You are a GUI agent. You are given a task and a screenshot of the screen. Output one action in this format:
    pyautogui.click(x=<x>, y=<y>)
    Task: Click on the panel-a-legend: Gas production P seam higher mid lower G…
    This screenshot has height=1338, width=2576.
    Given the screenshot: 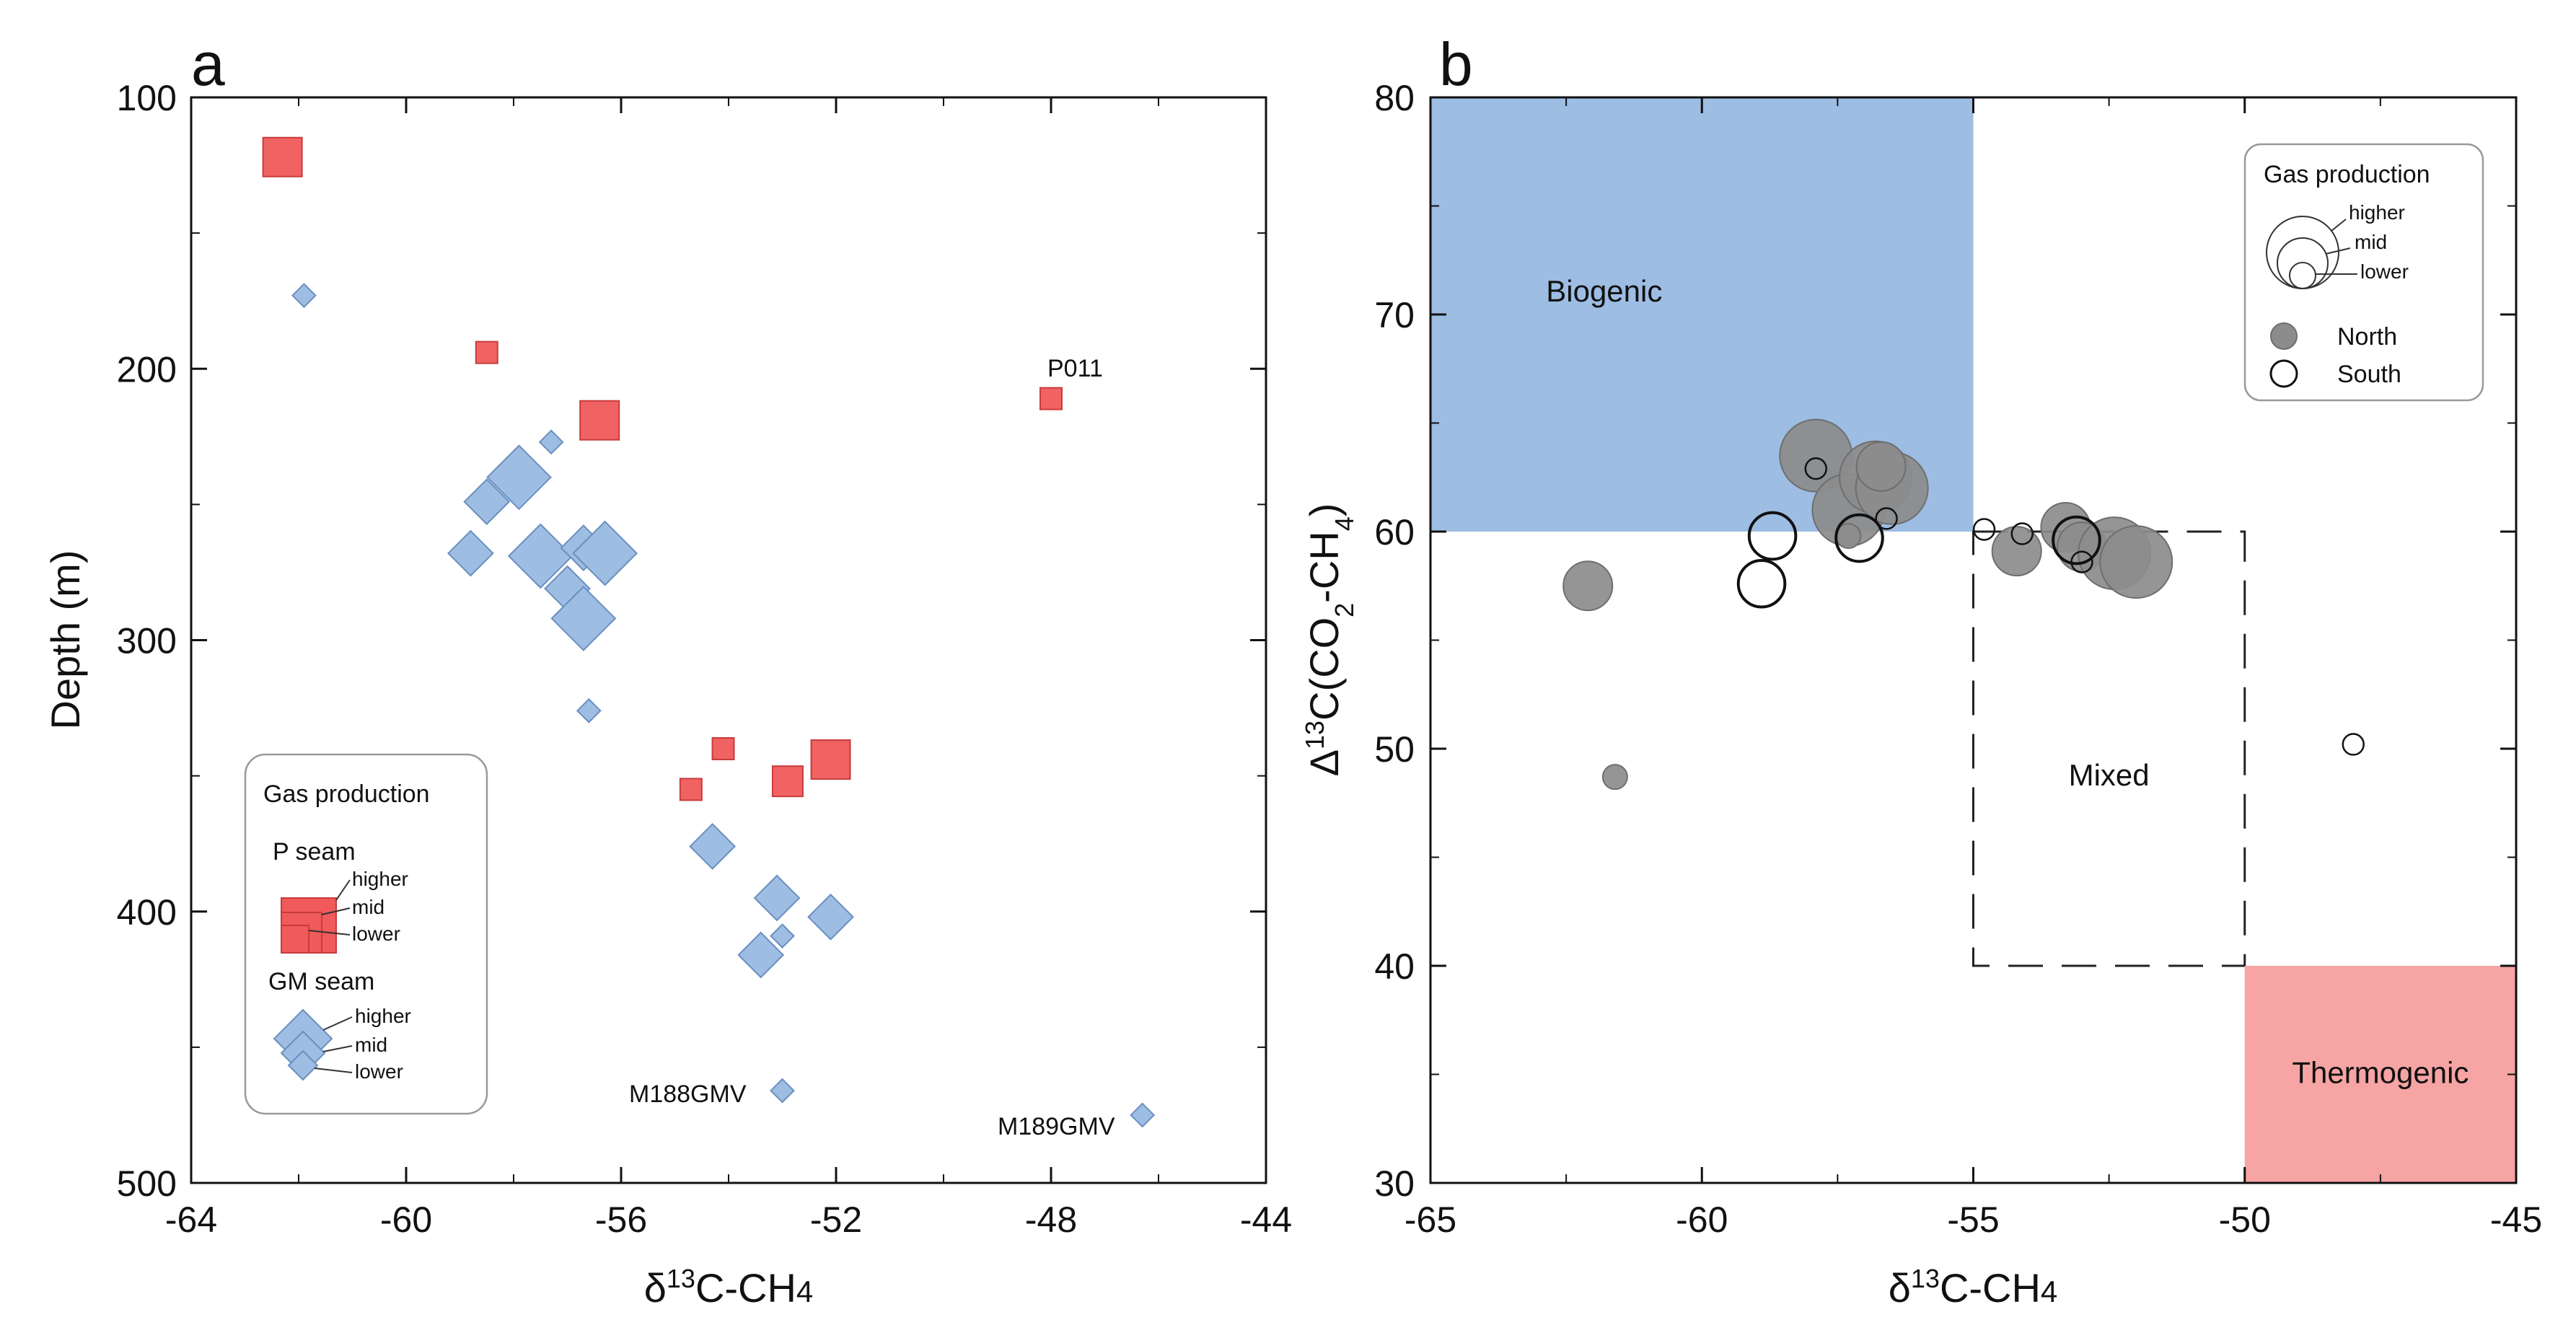 What is the action you would take?
    pyautogui.click(x=366, y=934)
    